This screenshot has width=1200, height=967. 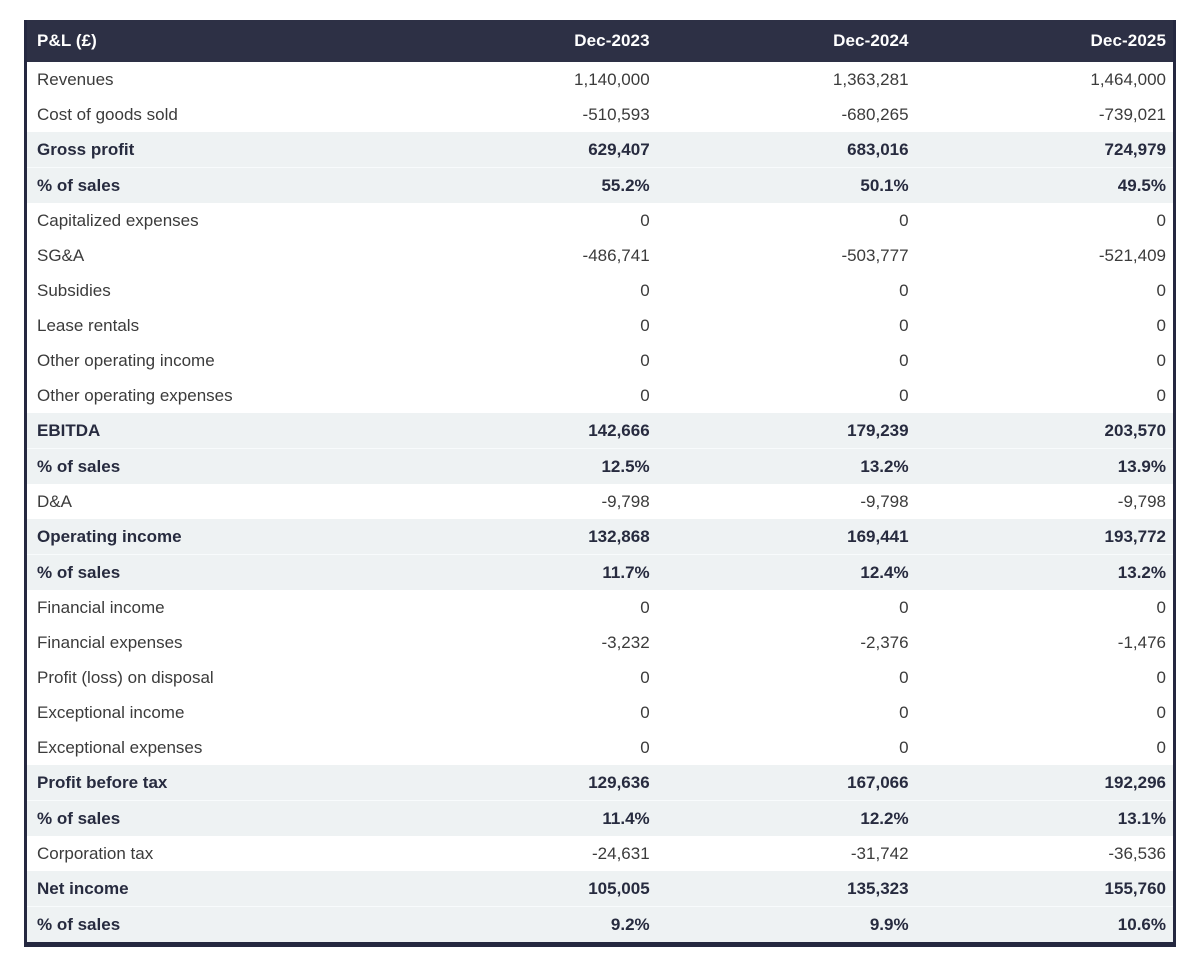 I want to click on cell-value: -3,232, so click(x=527, y=642).